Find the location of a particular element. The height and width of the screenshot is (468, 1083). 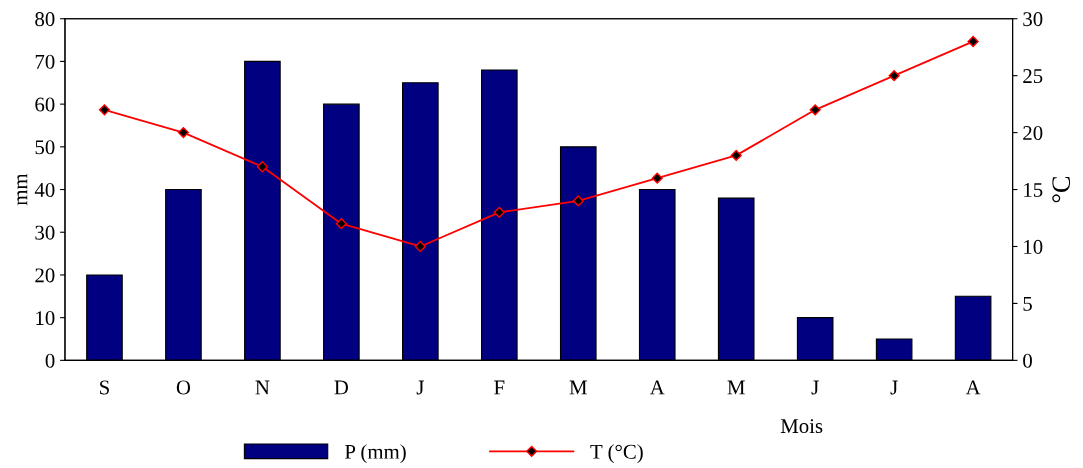

y-tick-label: 0 is located at coordinates (50, 360).